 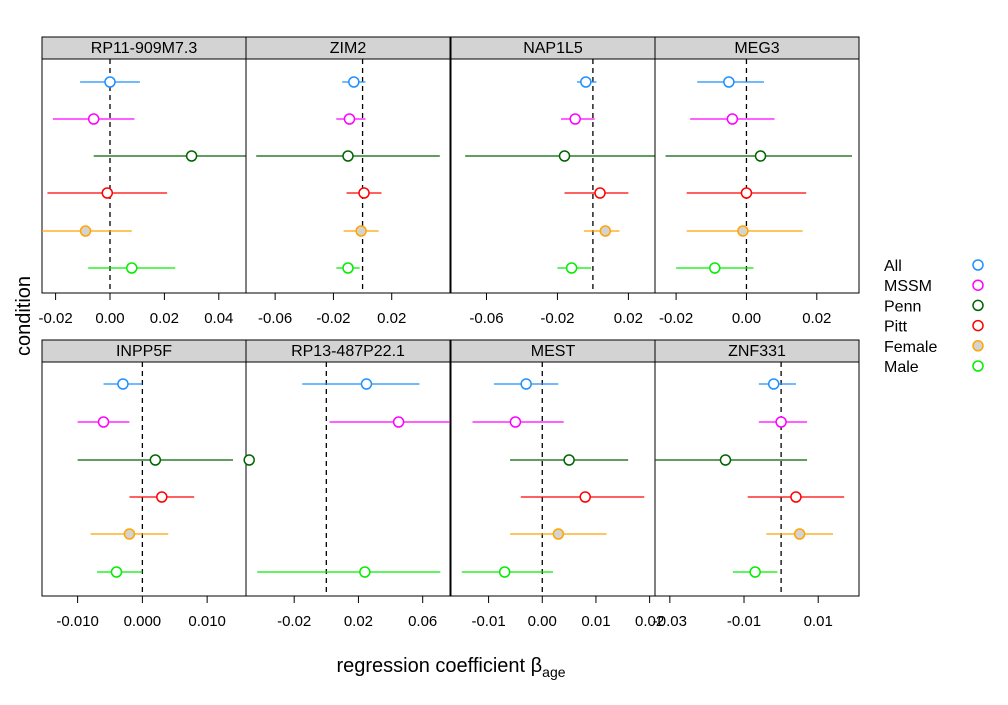 What do you see at coordinates (757, 351) in the screenshot?
I see `panel-strip-label: ZNF331` at bounding box center [757, 351].